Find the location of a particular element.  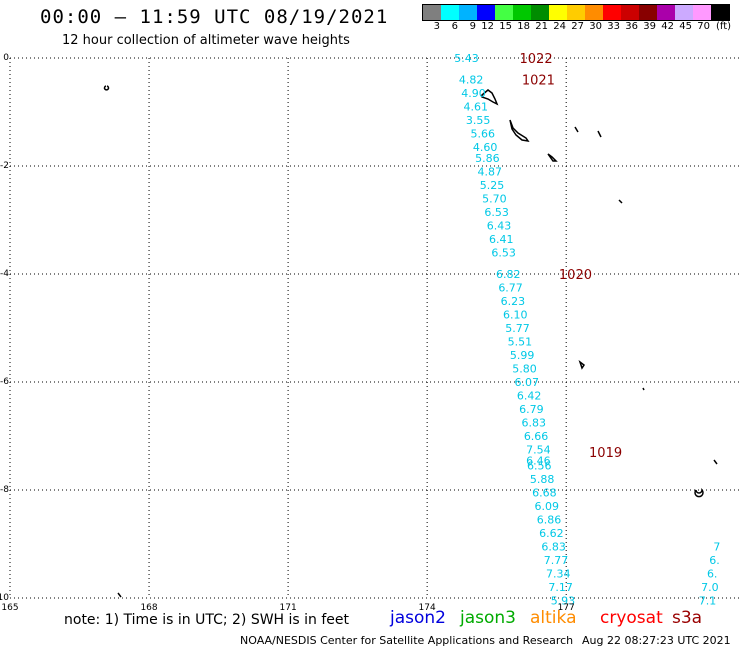

legend-label: 15 is located at coordinates (505, 26).